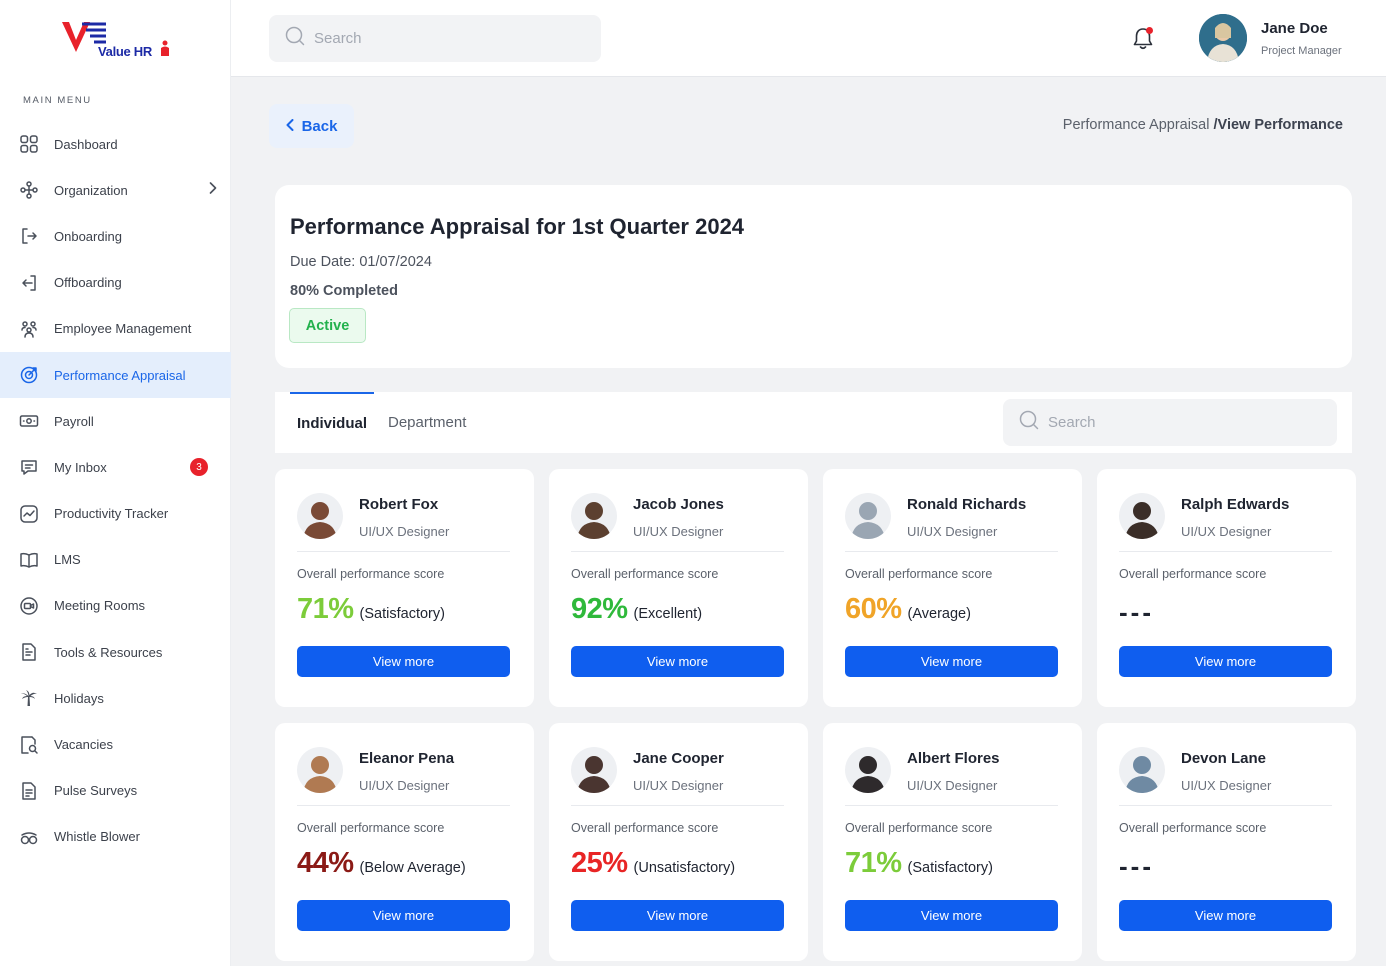 The image size is (1386, 966). I want to click on sidebar-item-offboarding: Offboarding, so click(115, 283).